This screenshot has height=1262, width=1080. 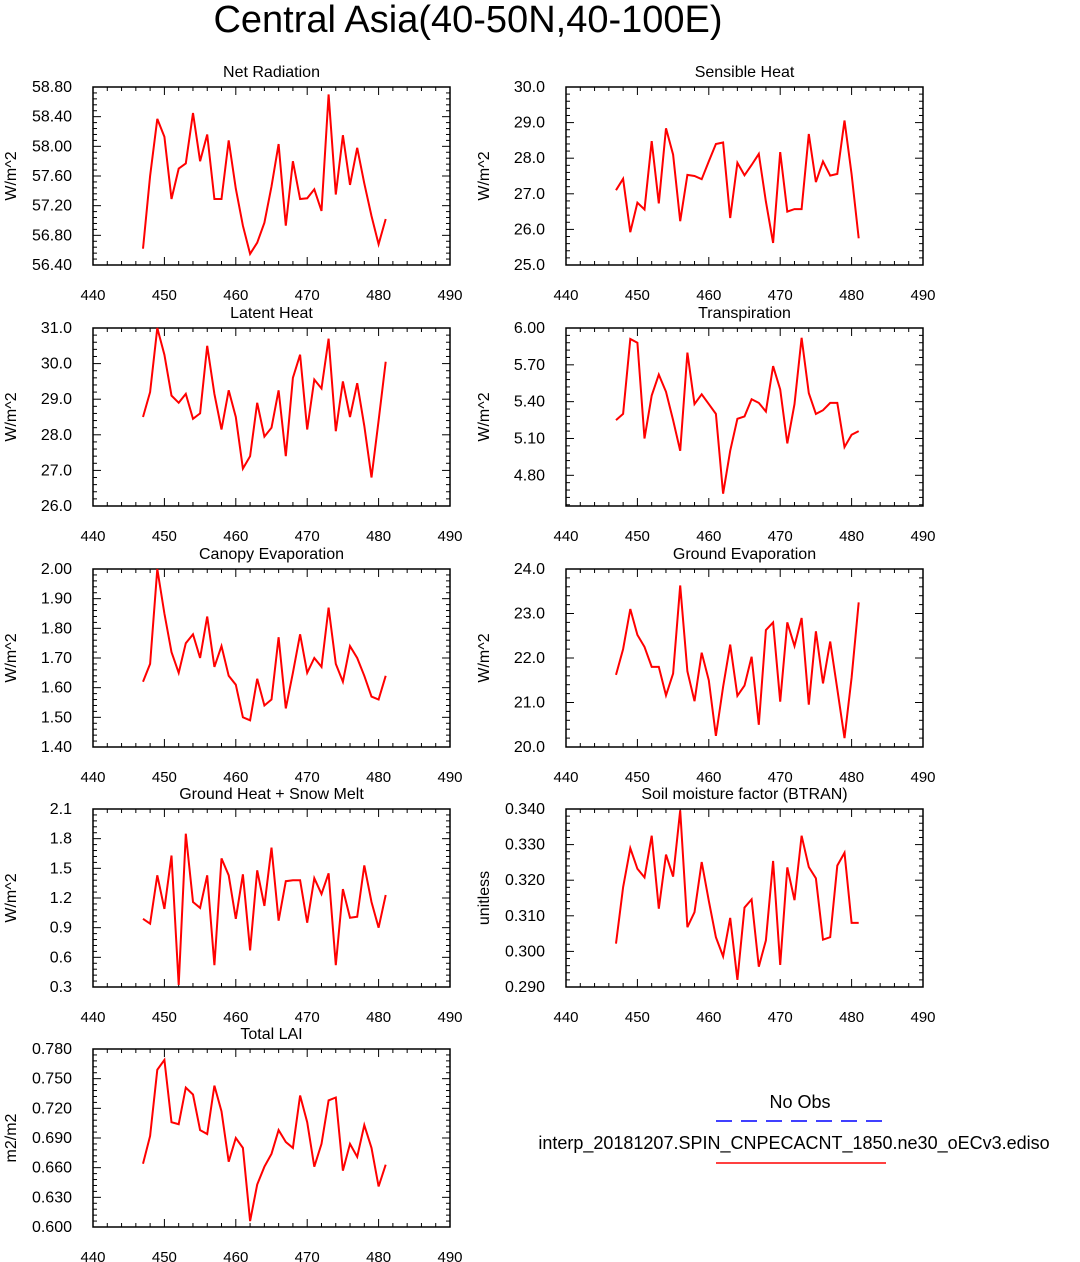 I want to click on y-tick-label: 0.340, so click(x=525, y=809).